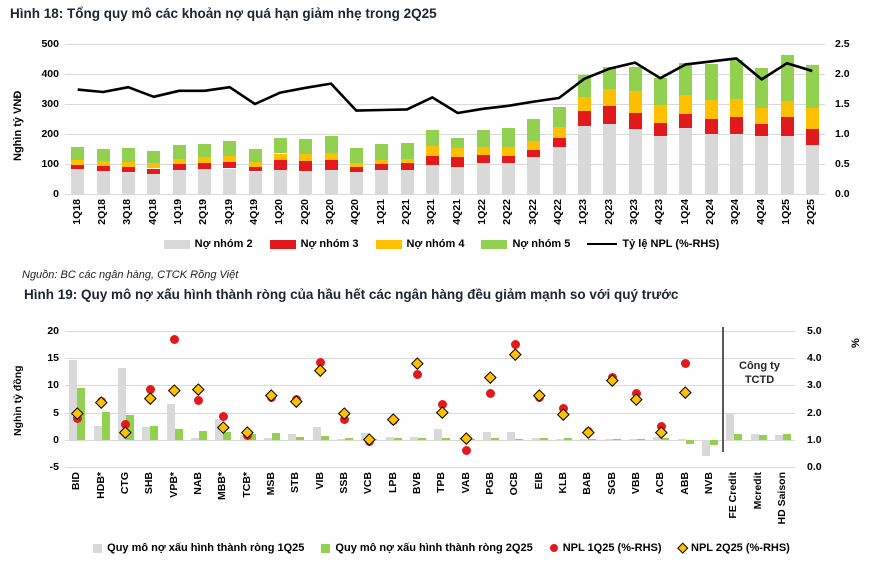  I want to click on legend-item: NPL 2Q25 (%-RHS), so click(733, 548).